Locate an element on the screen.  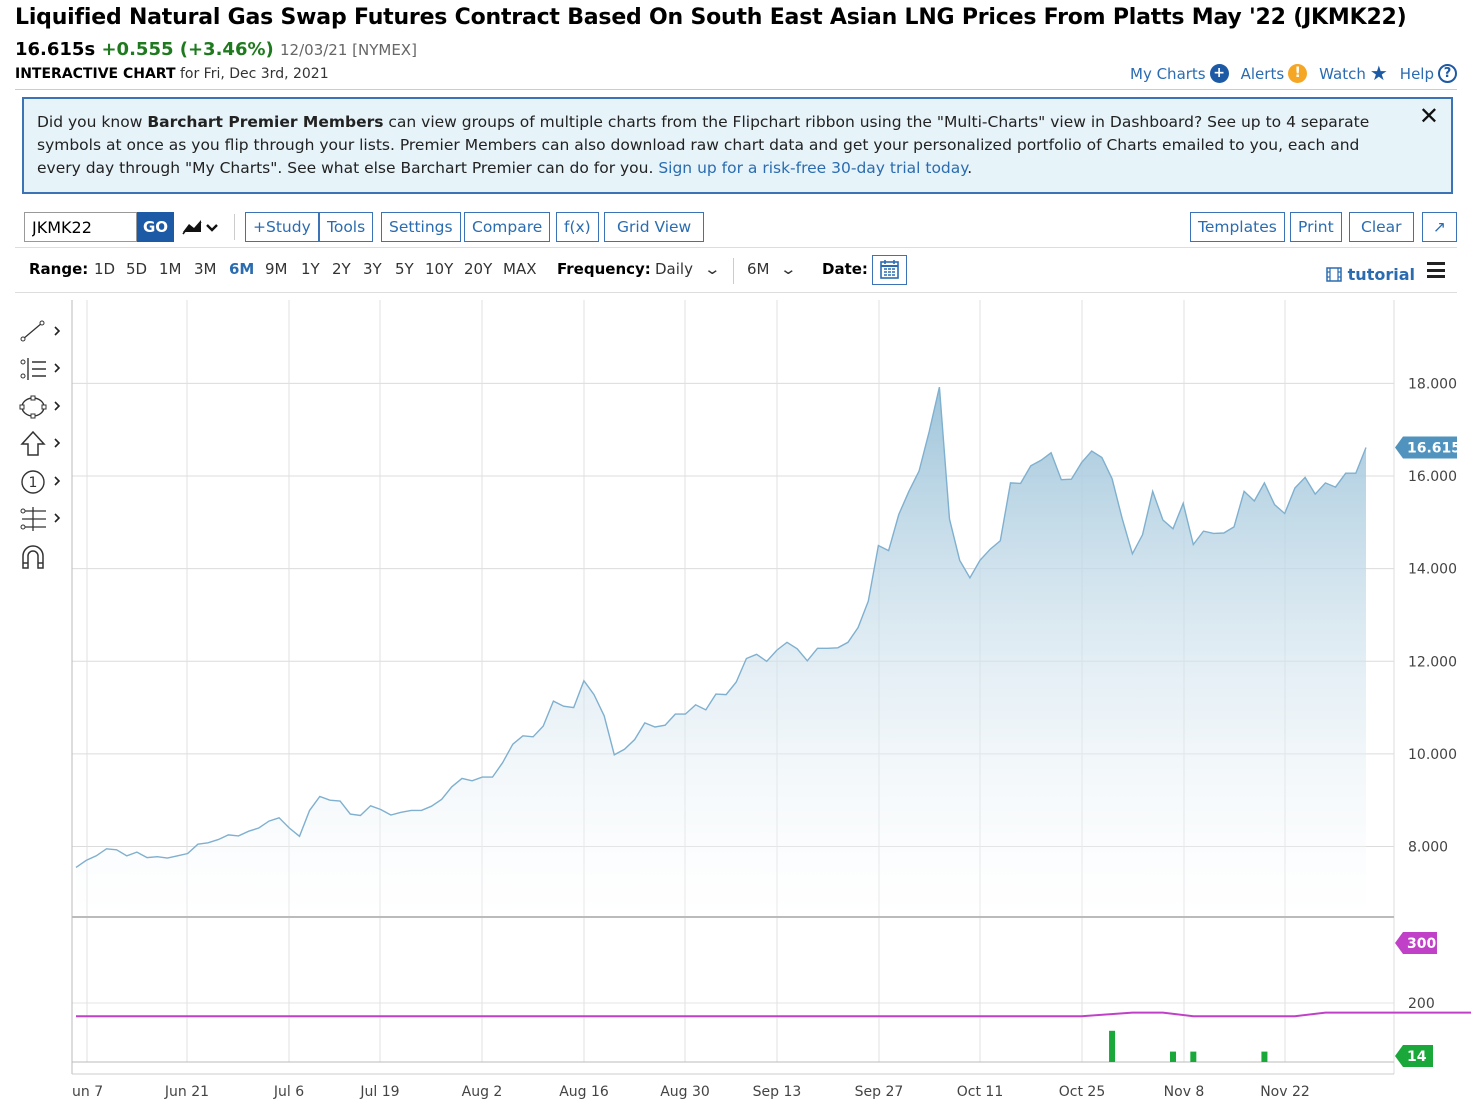
watch-label: Watch is located at coordinates (1342, 73).